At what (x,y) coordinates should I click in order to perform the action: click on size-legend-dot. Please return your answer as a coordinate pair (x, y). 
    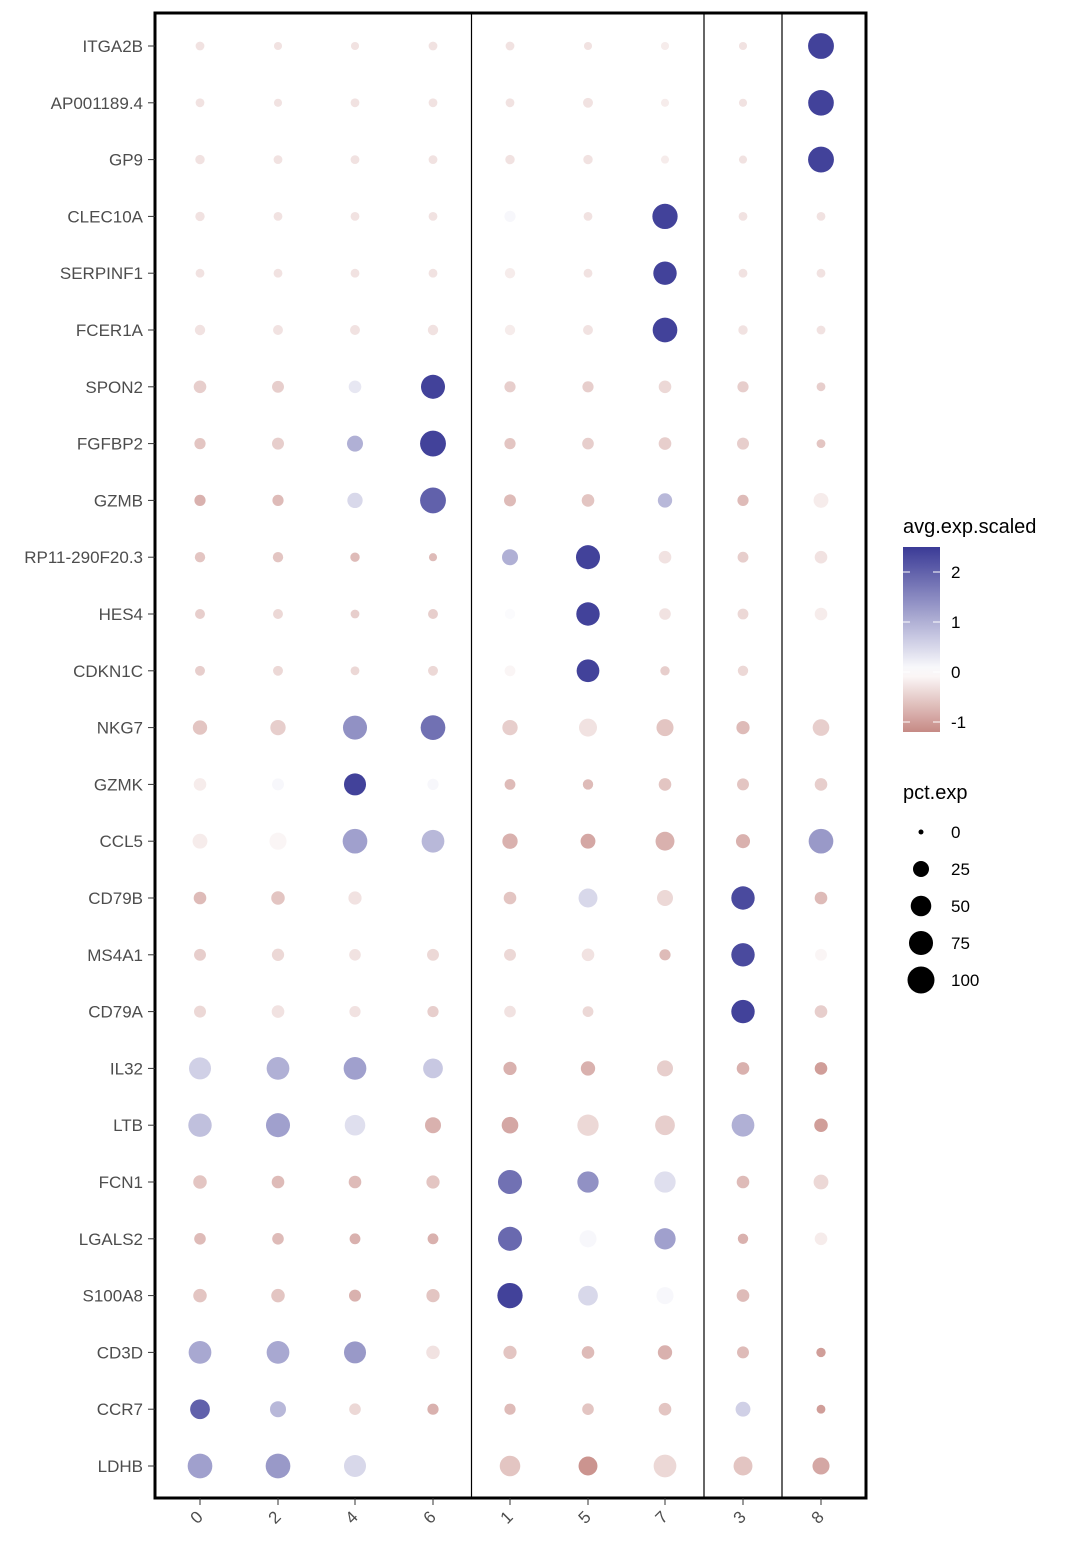
    Looking at the image, I should click on (921, 869).